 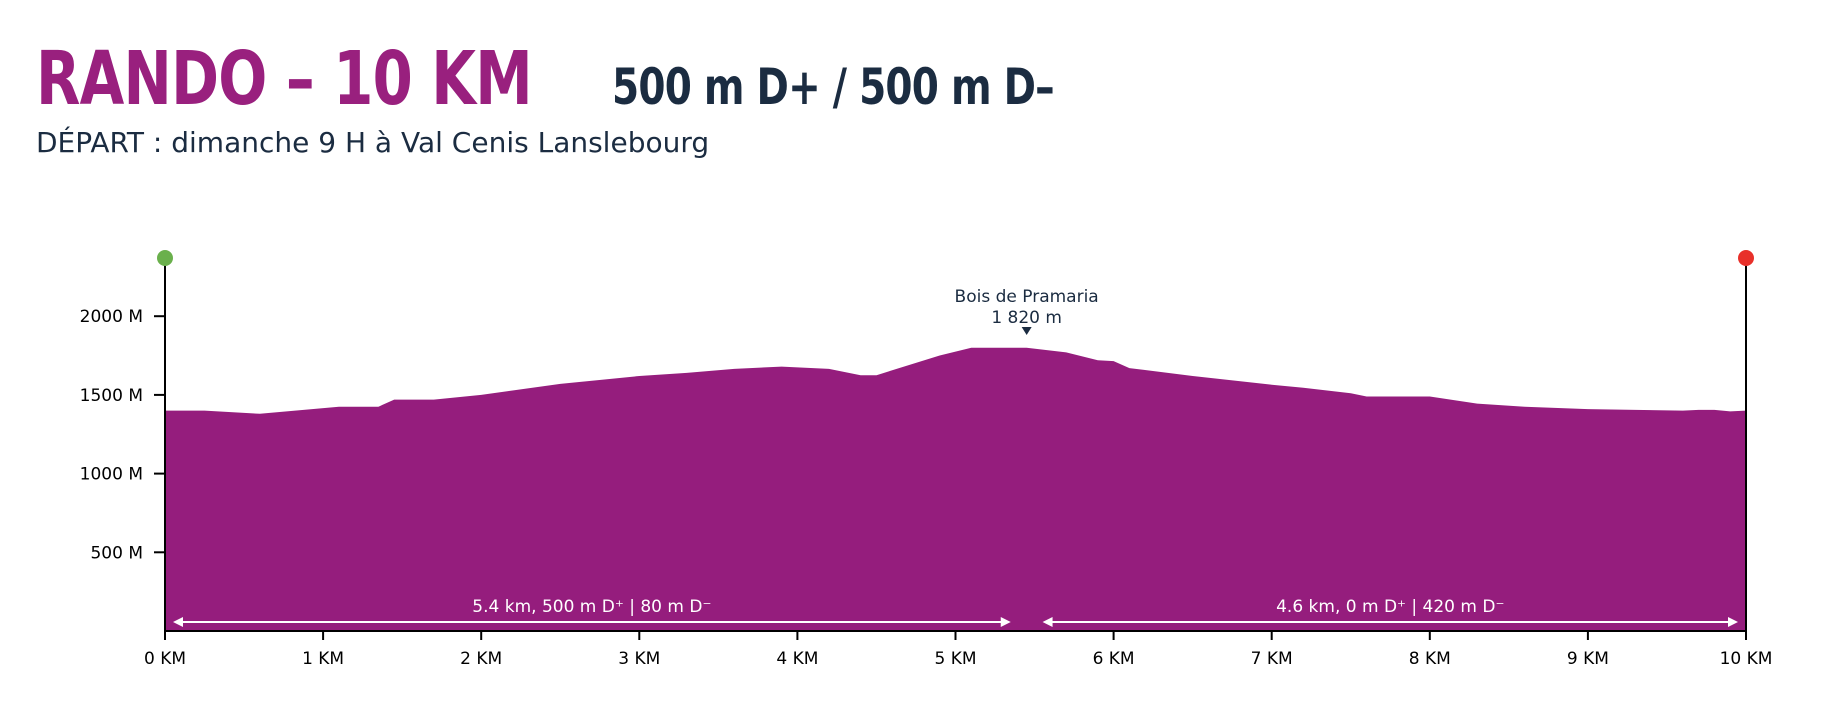 What do you see at coordinates (797, 659) in the screenshot?
I see `x-tick-label: 4 KM` at bounding box center [797, 659].